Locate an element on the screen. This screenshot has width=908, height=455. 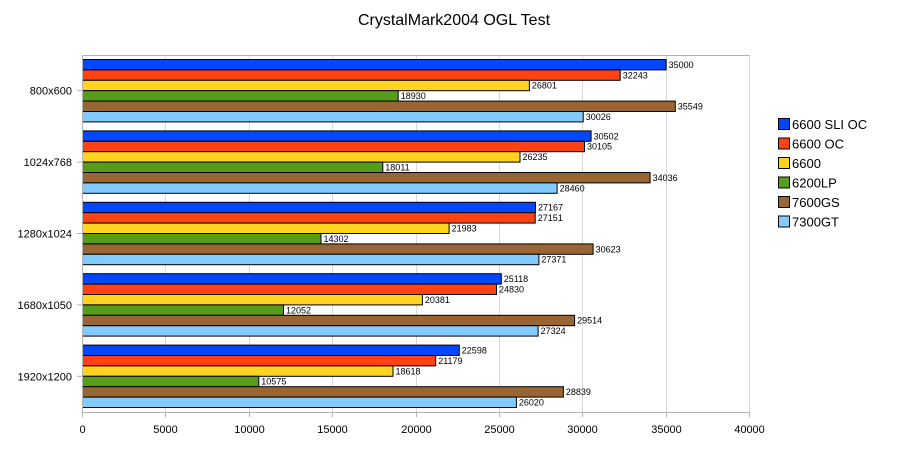
x-tick-label: 20000 is located at coordinates (416, 430).